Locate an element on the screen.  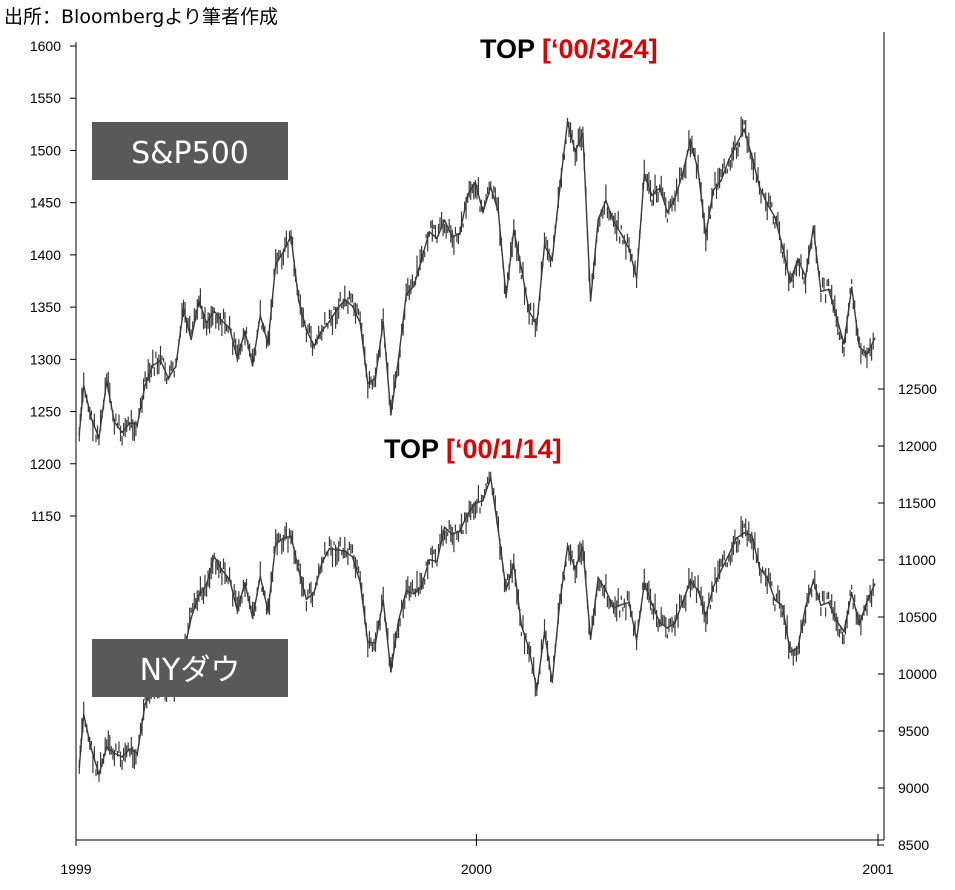
left-tick-label: 1300 is located at coordinates (45, 359).